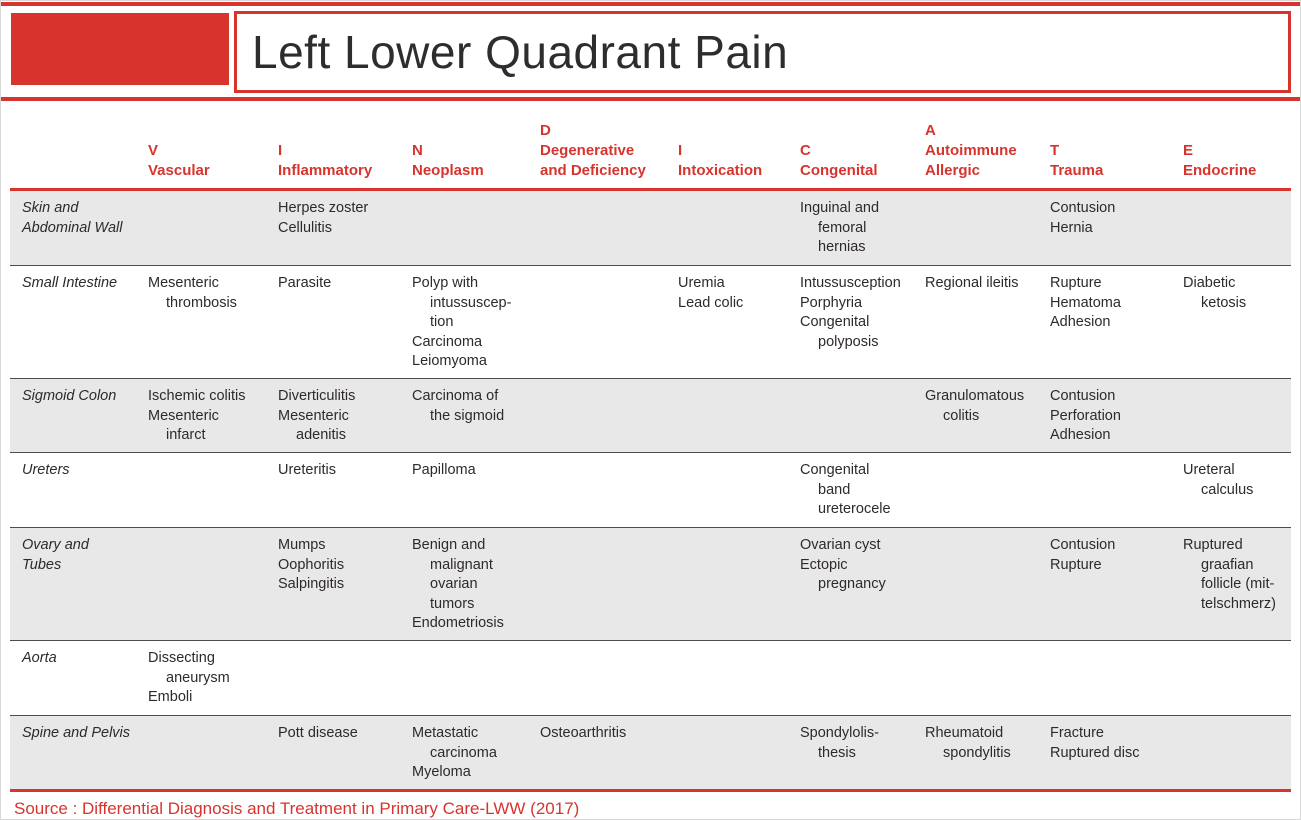  Describe the element at coordinates (850, 415) in the screenshot. I see `cell-sigmoid-colon-congenital` at that location.